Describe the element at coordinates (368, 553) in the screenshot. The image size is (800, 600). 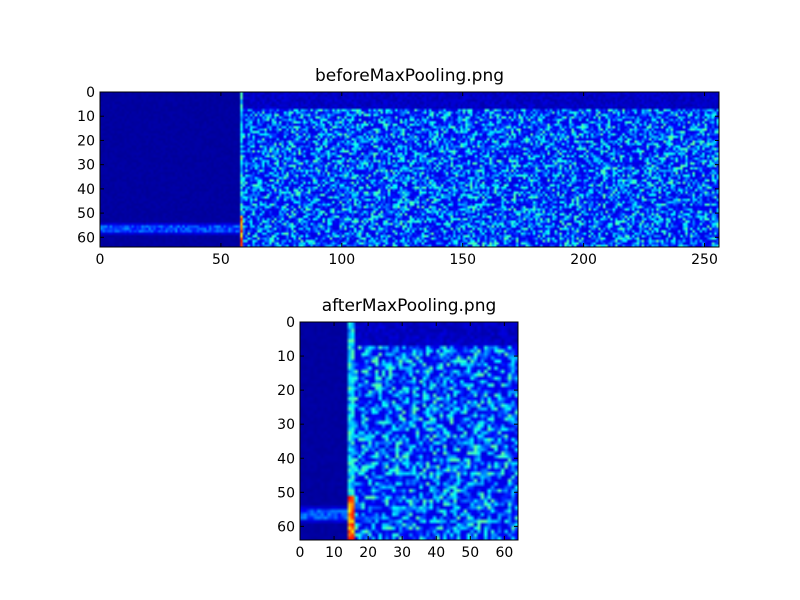
I see `x-tick-label: 20` at that location.